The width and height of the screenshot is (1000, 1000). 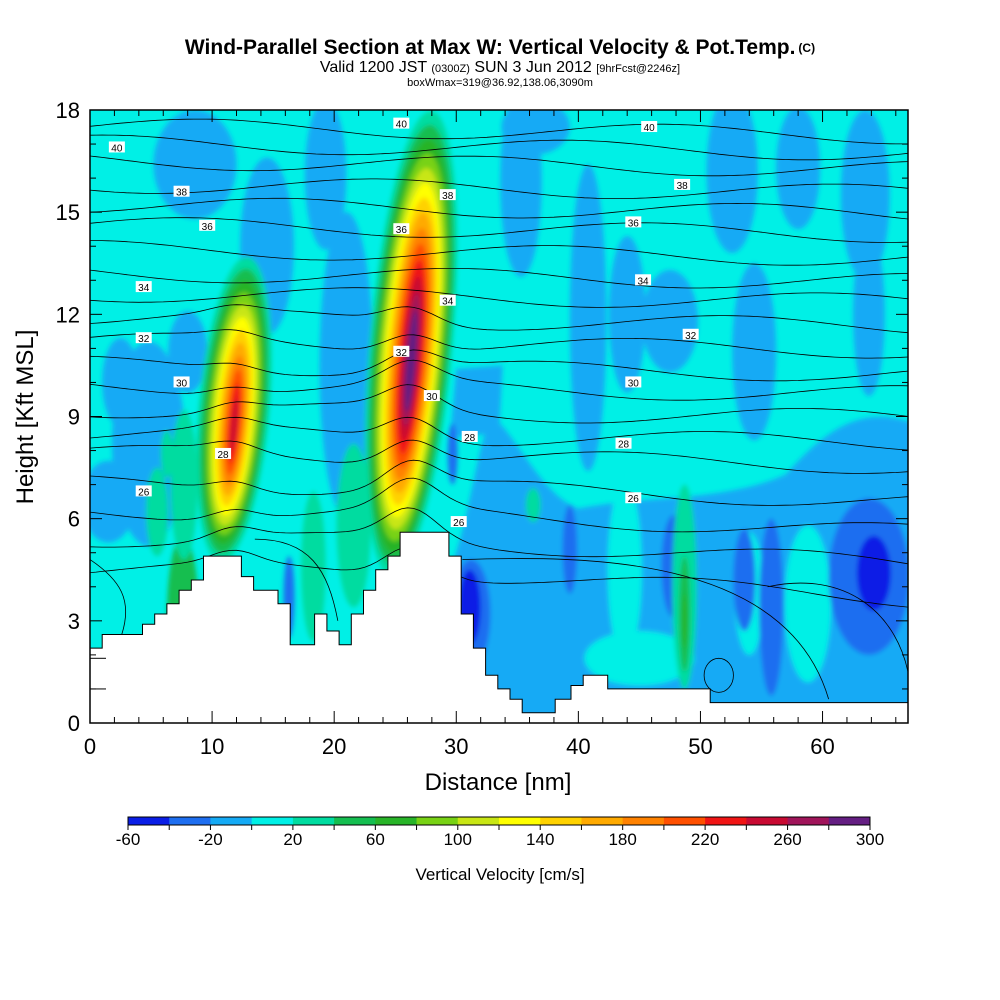 I want to click on y-tick-label: 18, so click(x=68, y=110).